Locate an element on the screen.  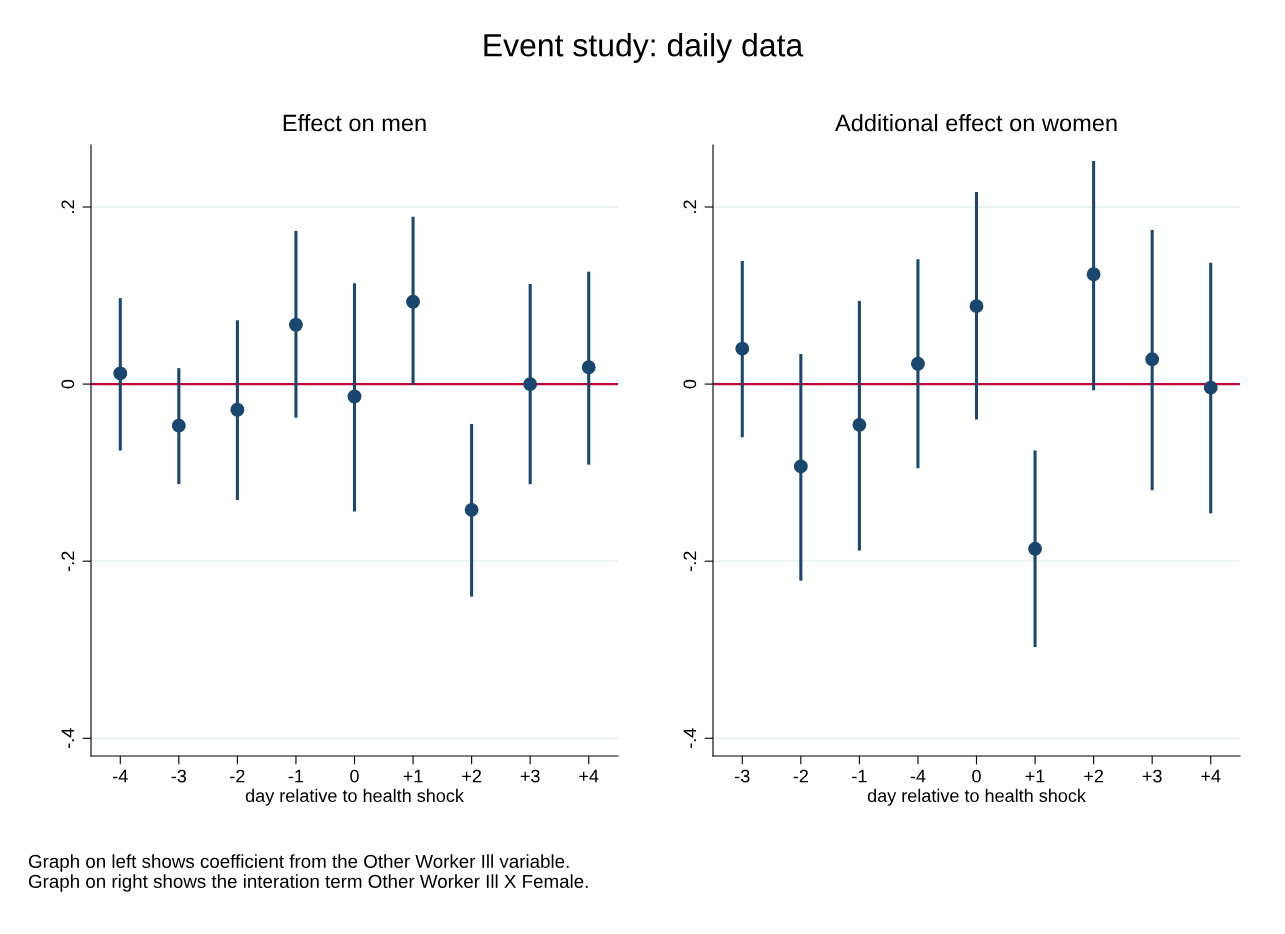
text: Event study: daily data is located at coordinates (644, 48).